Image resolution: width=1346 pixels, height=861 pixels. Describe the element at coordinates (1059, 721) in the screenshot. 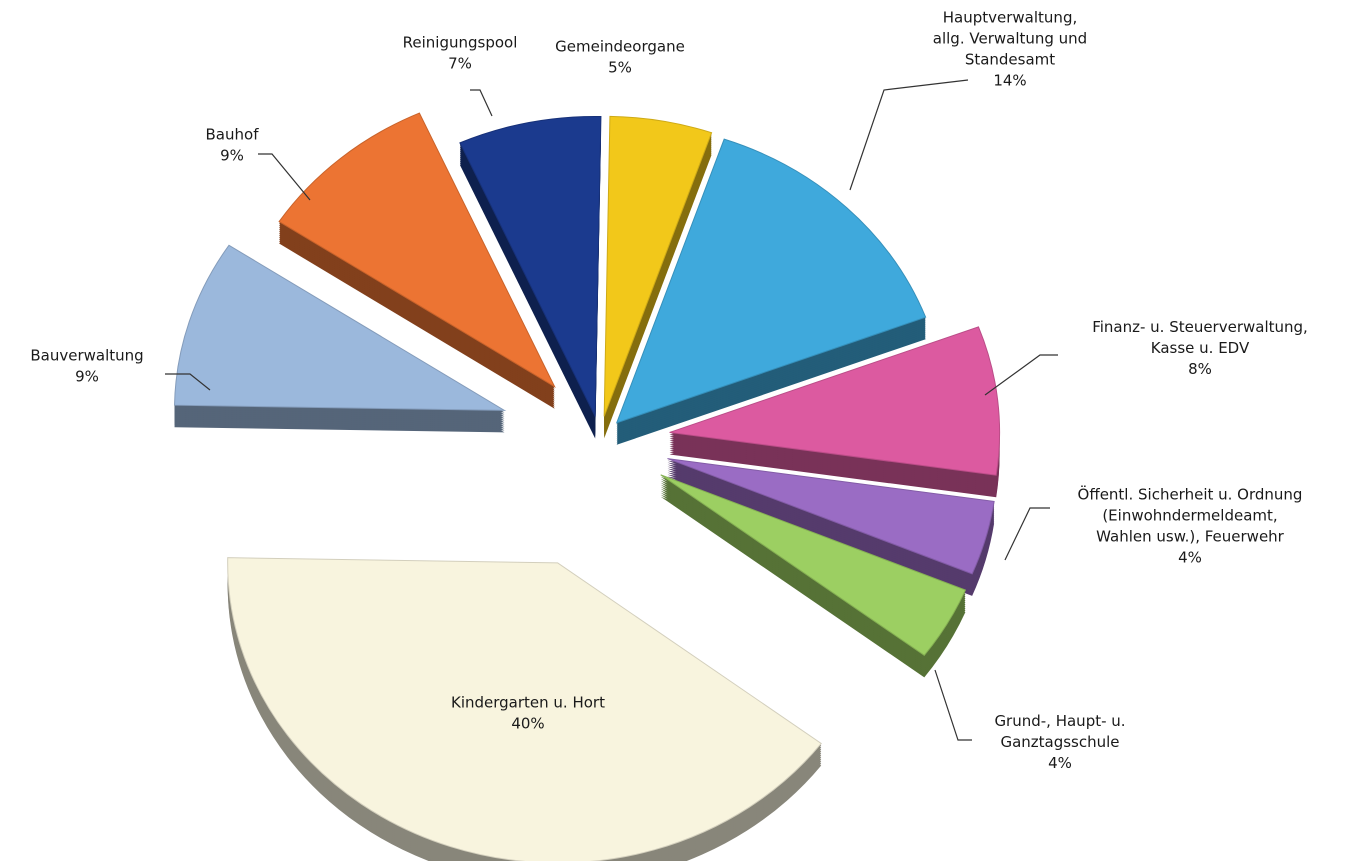

I see `slice-label-grund-haupt-u-ganztagsschule: Grund-, Haupt- u.` at that location.